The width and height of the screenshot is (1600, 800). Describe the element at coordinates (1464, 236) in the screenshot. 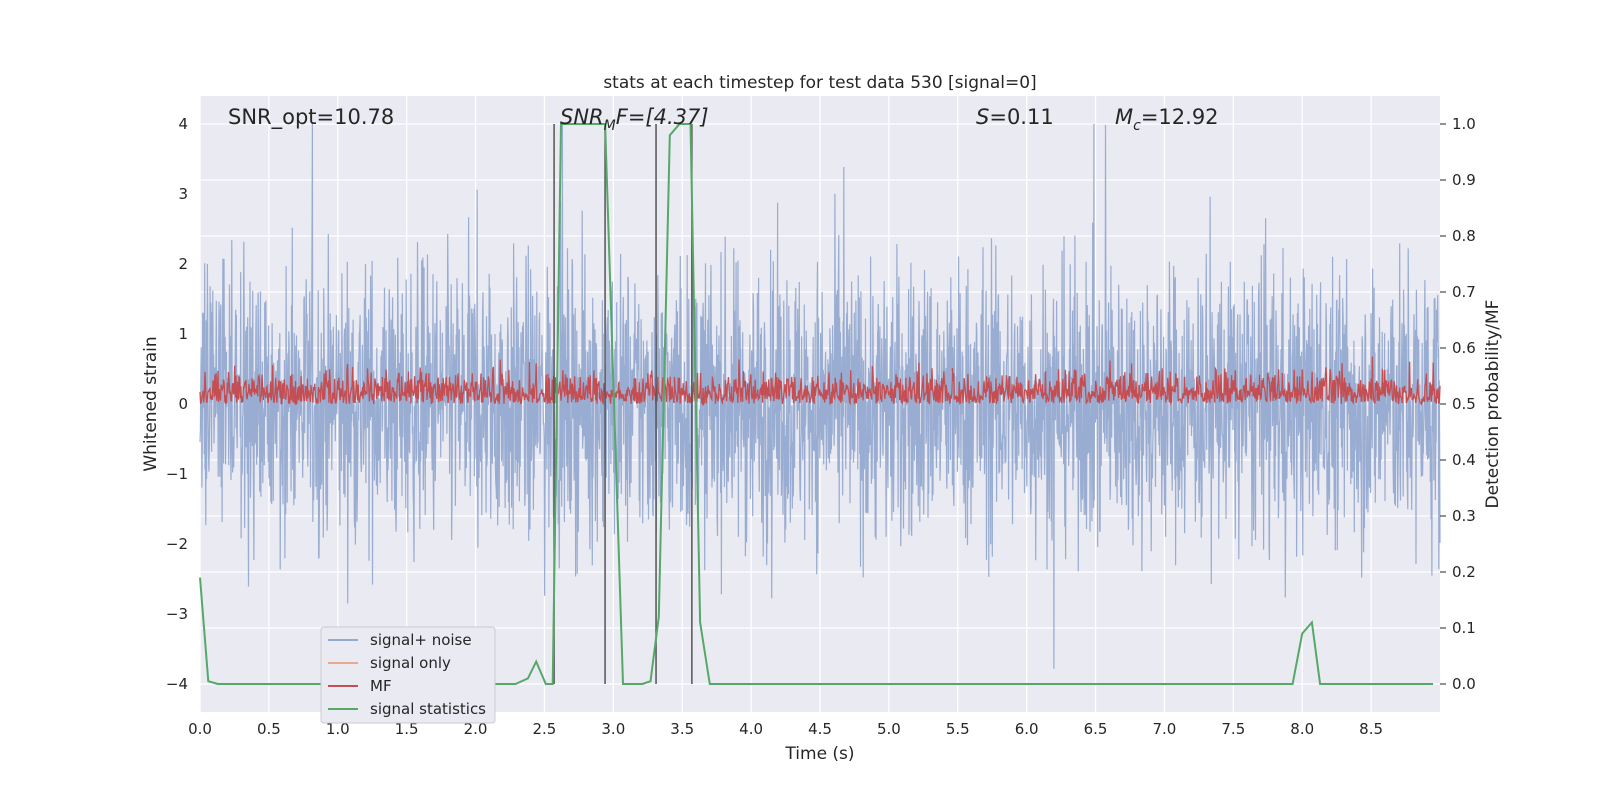

I see `y-right-tick-label: 0.8` at that location.